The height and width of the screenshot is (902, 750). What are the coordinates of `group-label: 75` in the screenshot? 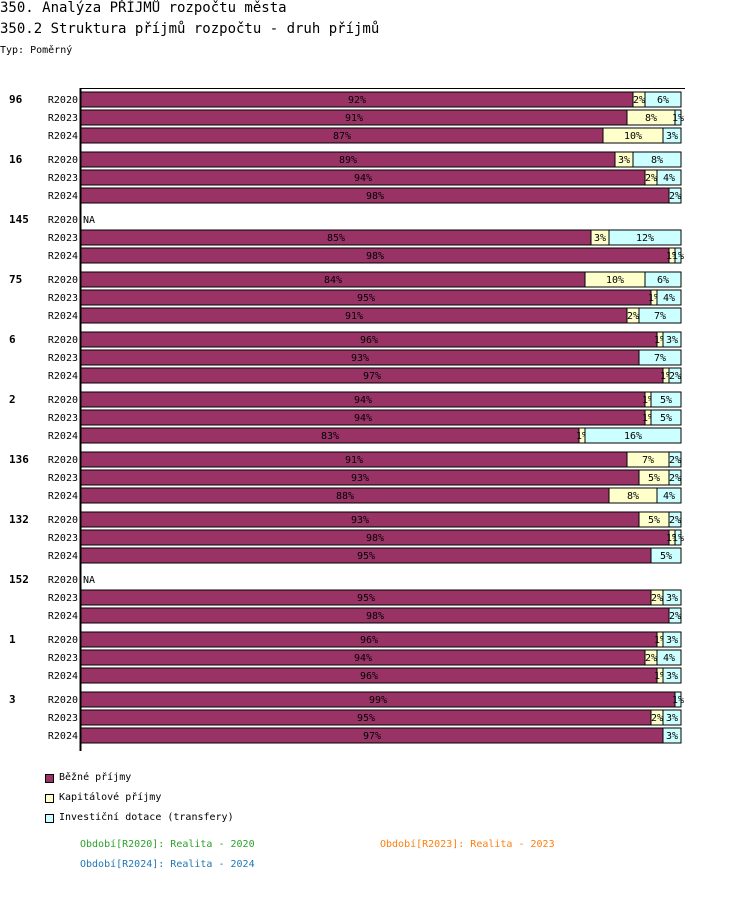 It's located at (15, 279).